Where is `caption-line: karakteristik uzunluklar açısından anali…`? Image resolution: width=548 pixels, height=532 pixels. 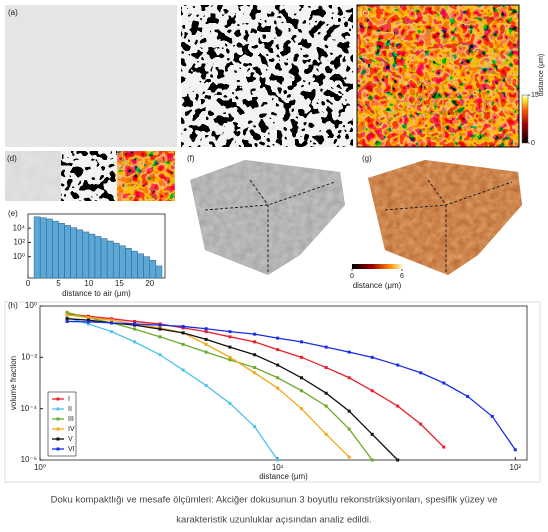
caption-line: karakteristik uzunluklar açısından anali… is located at coordinates (273, 520).